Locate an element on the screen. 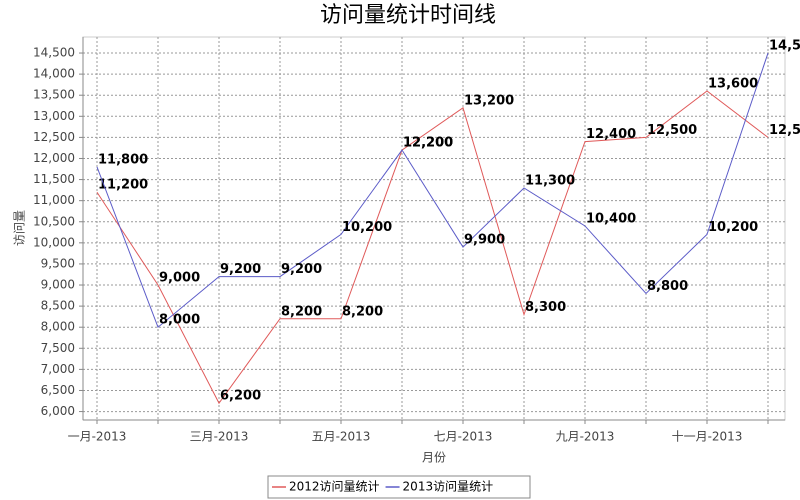  y-tick-label: 14,000 is located at coordinates (54, 74).